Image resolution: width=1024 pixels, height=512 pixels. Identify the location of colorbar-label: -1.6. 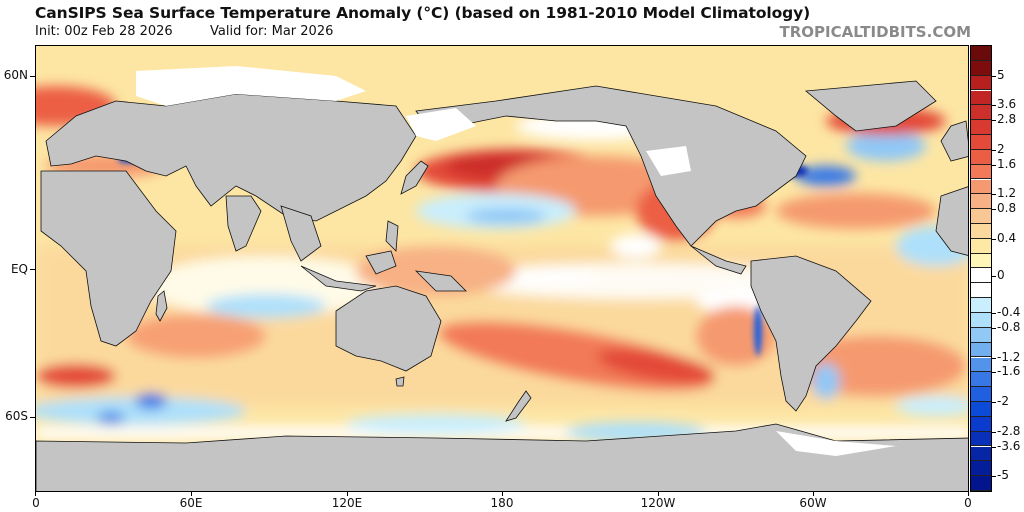
(1009, 371).